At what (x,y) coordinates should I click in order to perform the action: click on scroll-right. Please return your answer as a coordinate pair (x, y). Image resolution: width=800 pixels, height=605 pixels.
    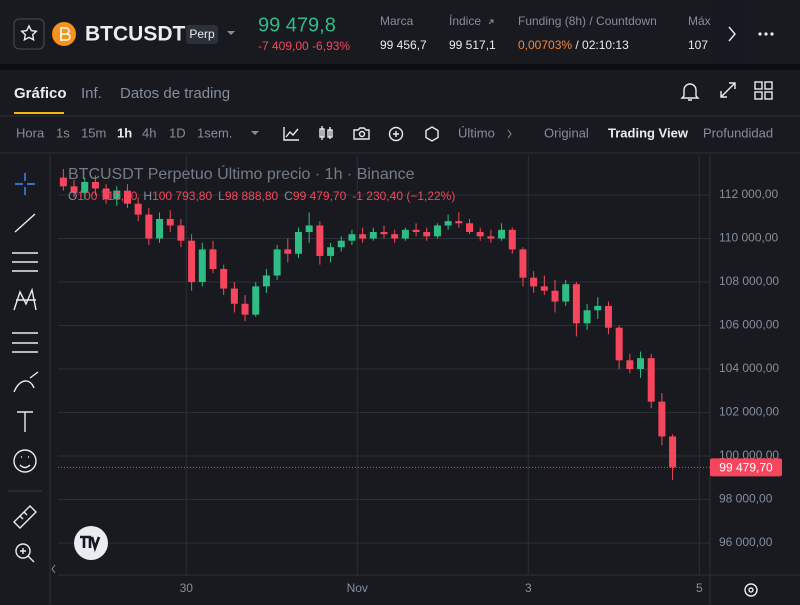
    Looking at the image, I should click on (732, 34).